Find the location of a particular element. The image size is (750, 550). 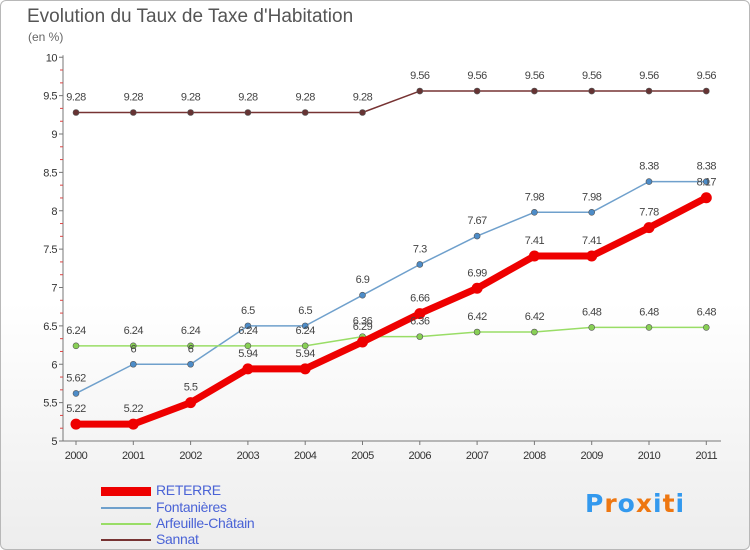

logo-letter: r is located at coordinates (611, 503).